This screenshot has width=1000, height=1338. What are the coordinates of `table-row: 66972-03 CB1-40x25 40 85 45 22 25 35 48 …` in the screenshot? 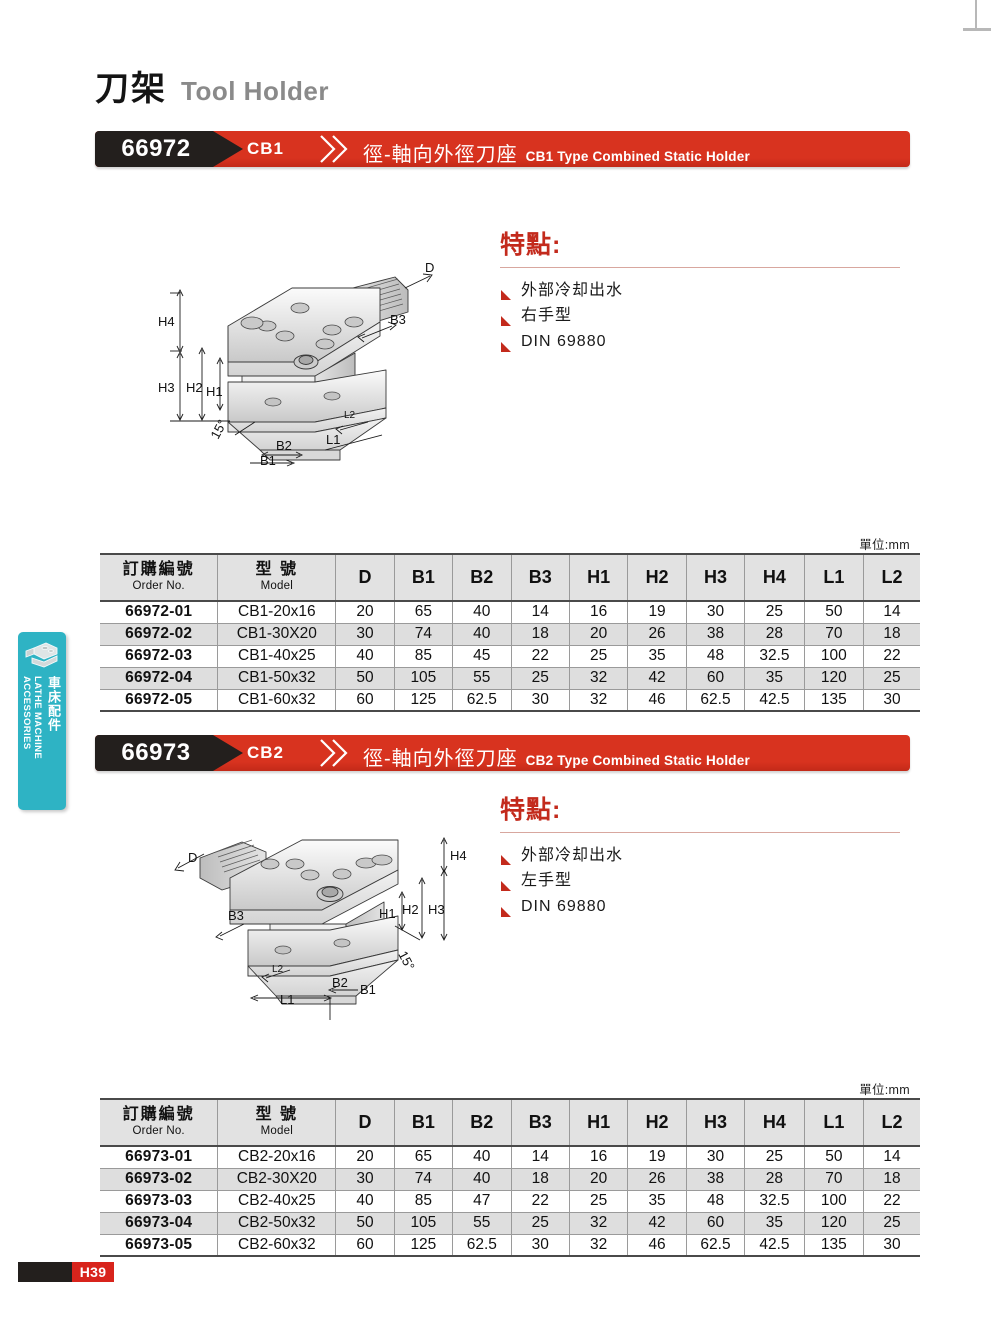 It's located at (510, 656).